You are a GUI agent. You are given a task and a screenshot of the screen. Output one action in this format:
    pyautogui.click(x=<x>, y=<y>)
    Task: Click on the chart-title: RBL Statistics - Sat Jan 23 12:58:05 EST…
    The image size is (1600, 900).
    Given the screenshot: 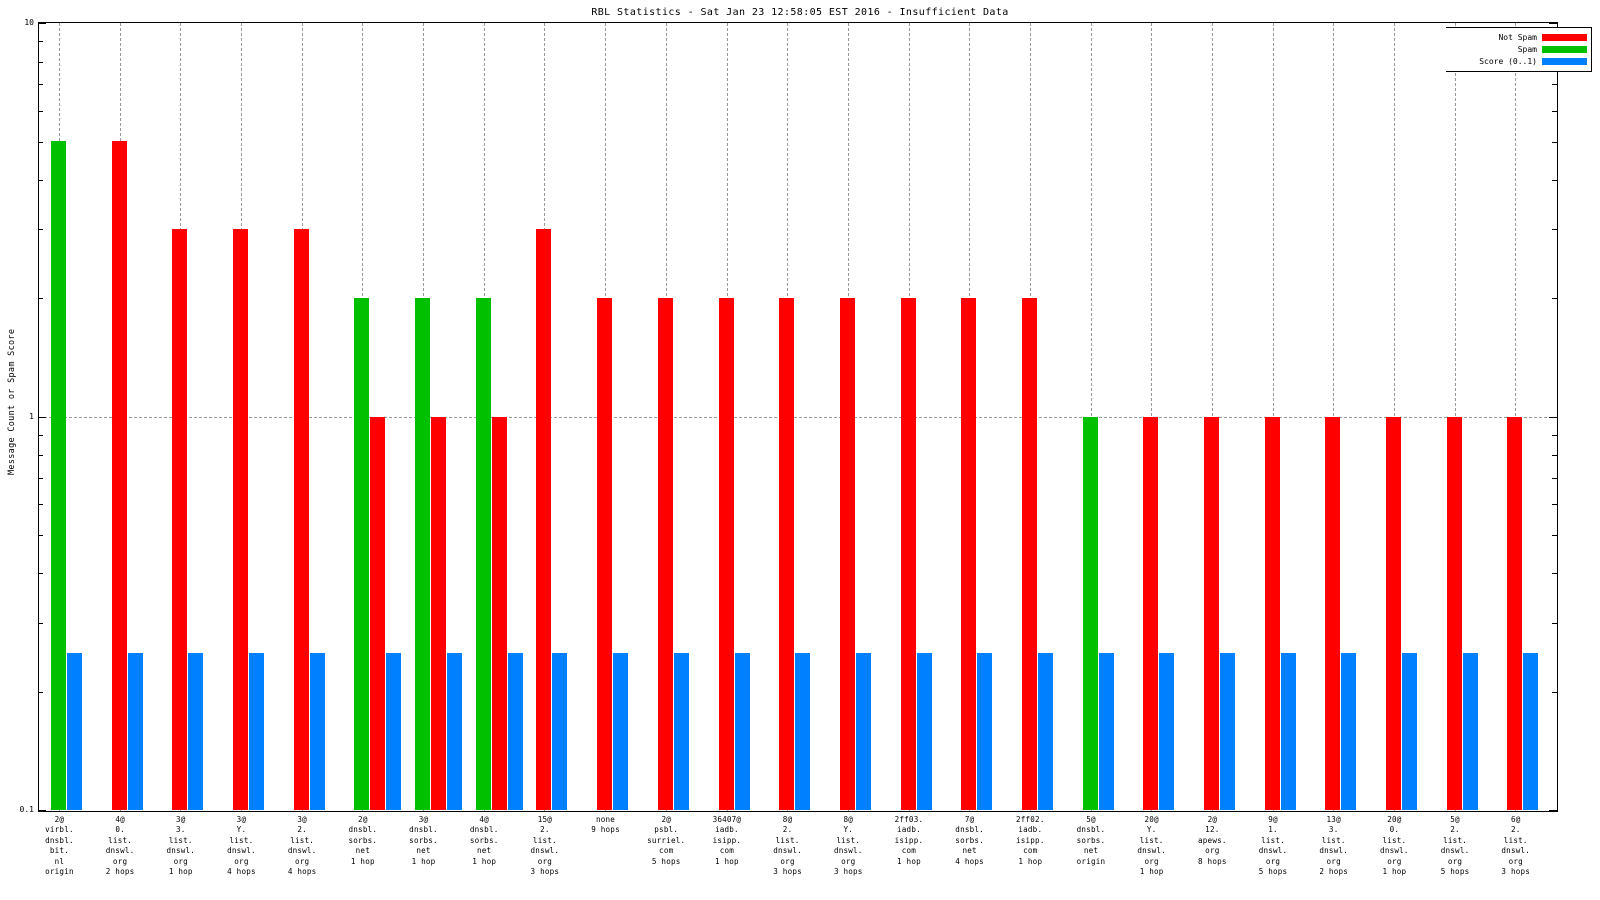 What is the action you would take?
    pyautogui.click(x=800, y=12)
    